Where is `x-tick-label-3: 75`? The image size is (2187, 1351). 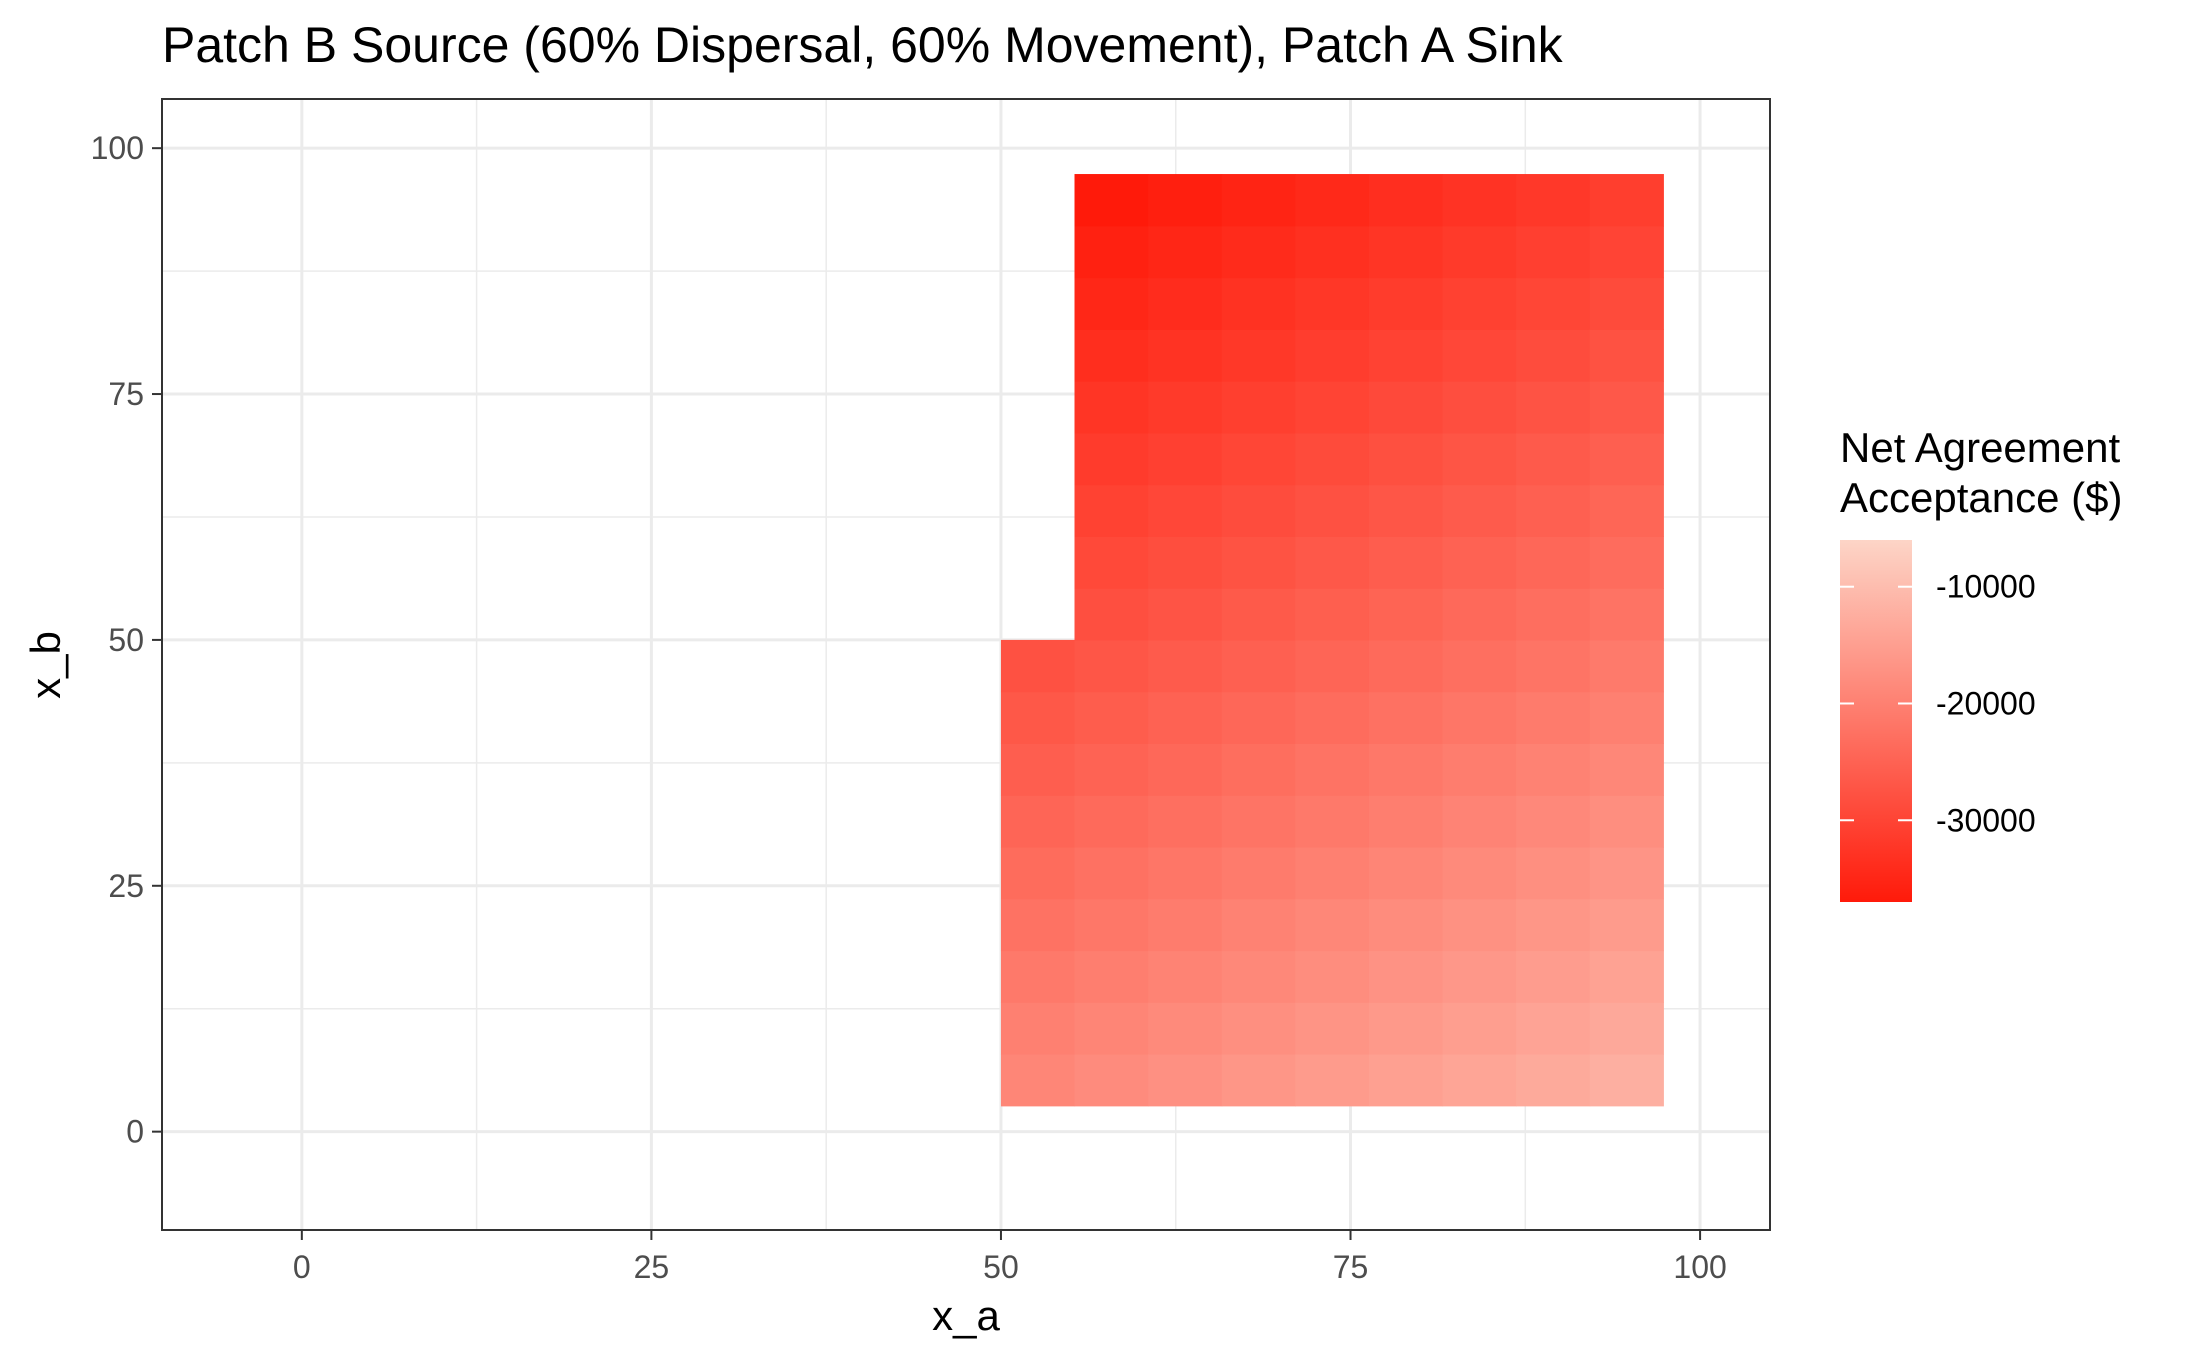 x-tick-label-3: 75 is located at coordinates (1351, 1267).